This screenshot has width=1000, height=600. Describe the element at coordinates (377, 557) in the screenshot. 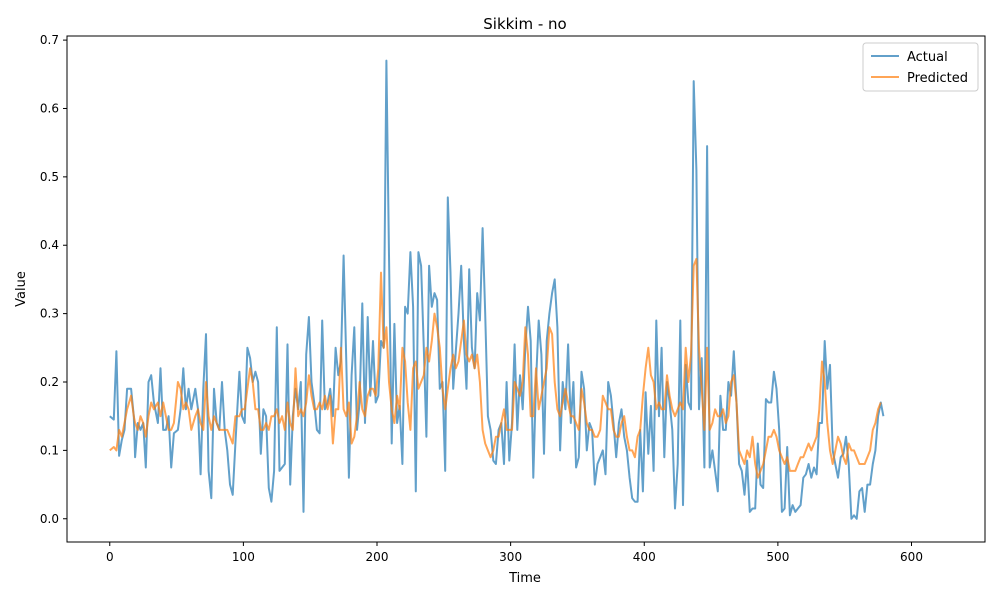

I see `x-tick-label: 200` at that location.